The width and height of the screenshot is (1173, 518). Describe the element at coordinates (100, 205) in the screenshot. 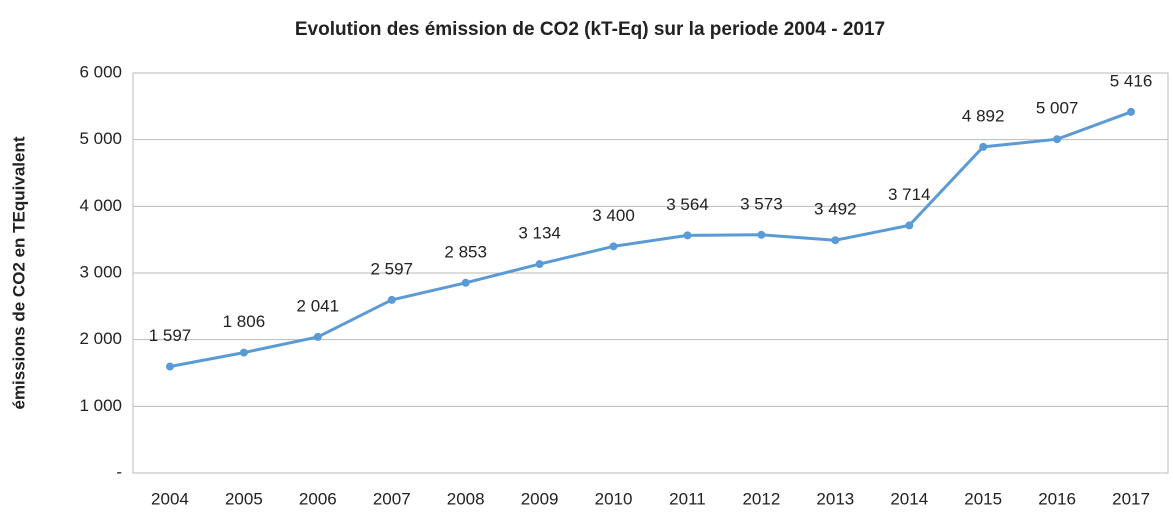

I see `y-tick-label: 4 000` at that location.